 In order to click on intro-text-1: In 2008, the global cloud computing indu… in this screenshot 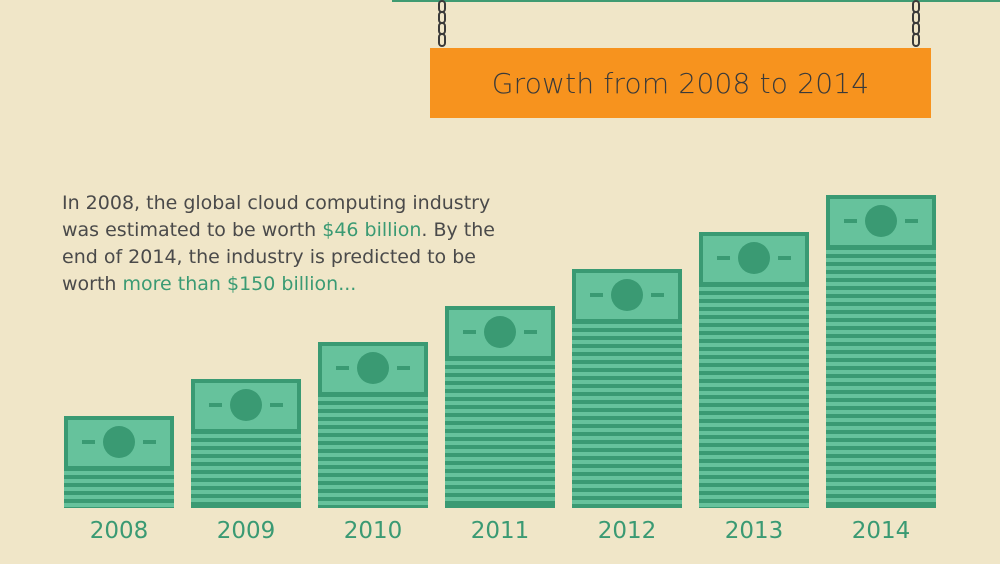, I will do `click(276, 216)`.